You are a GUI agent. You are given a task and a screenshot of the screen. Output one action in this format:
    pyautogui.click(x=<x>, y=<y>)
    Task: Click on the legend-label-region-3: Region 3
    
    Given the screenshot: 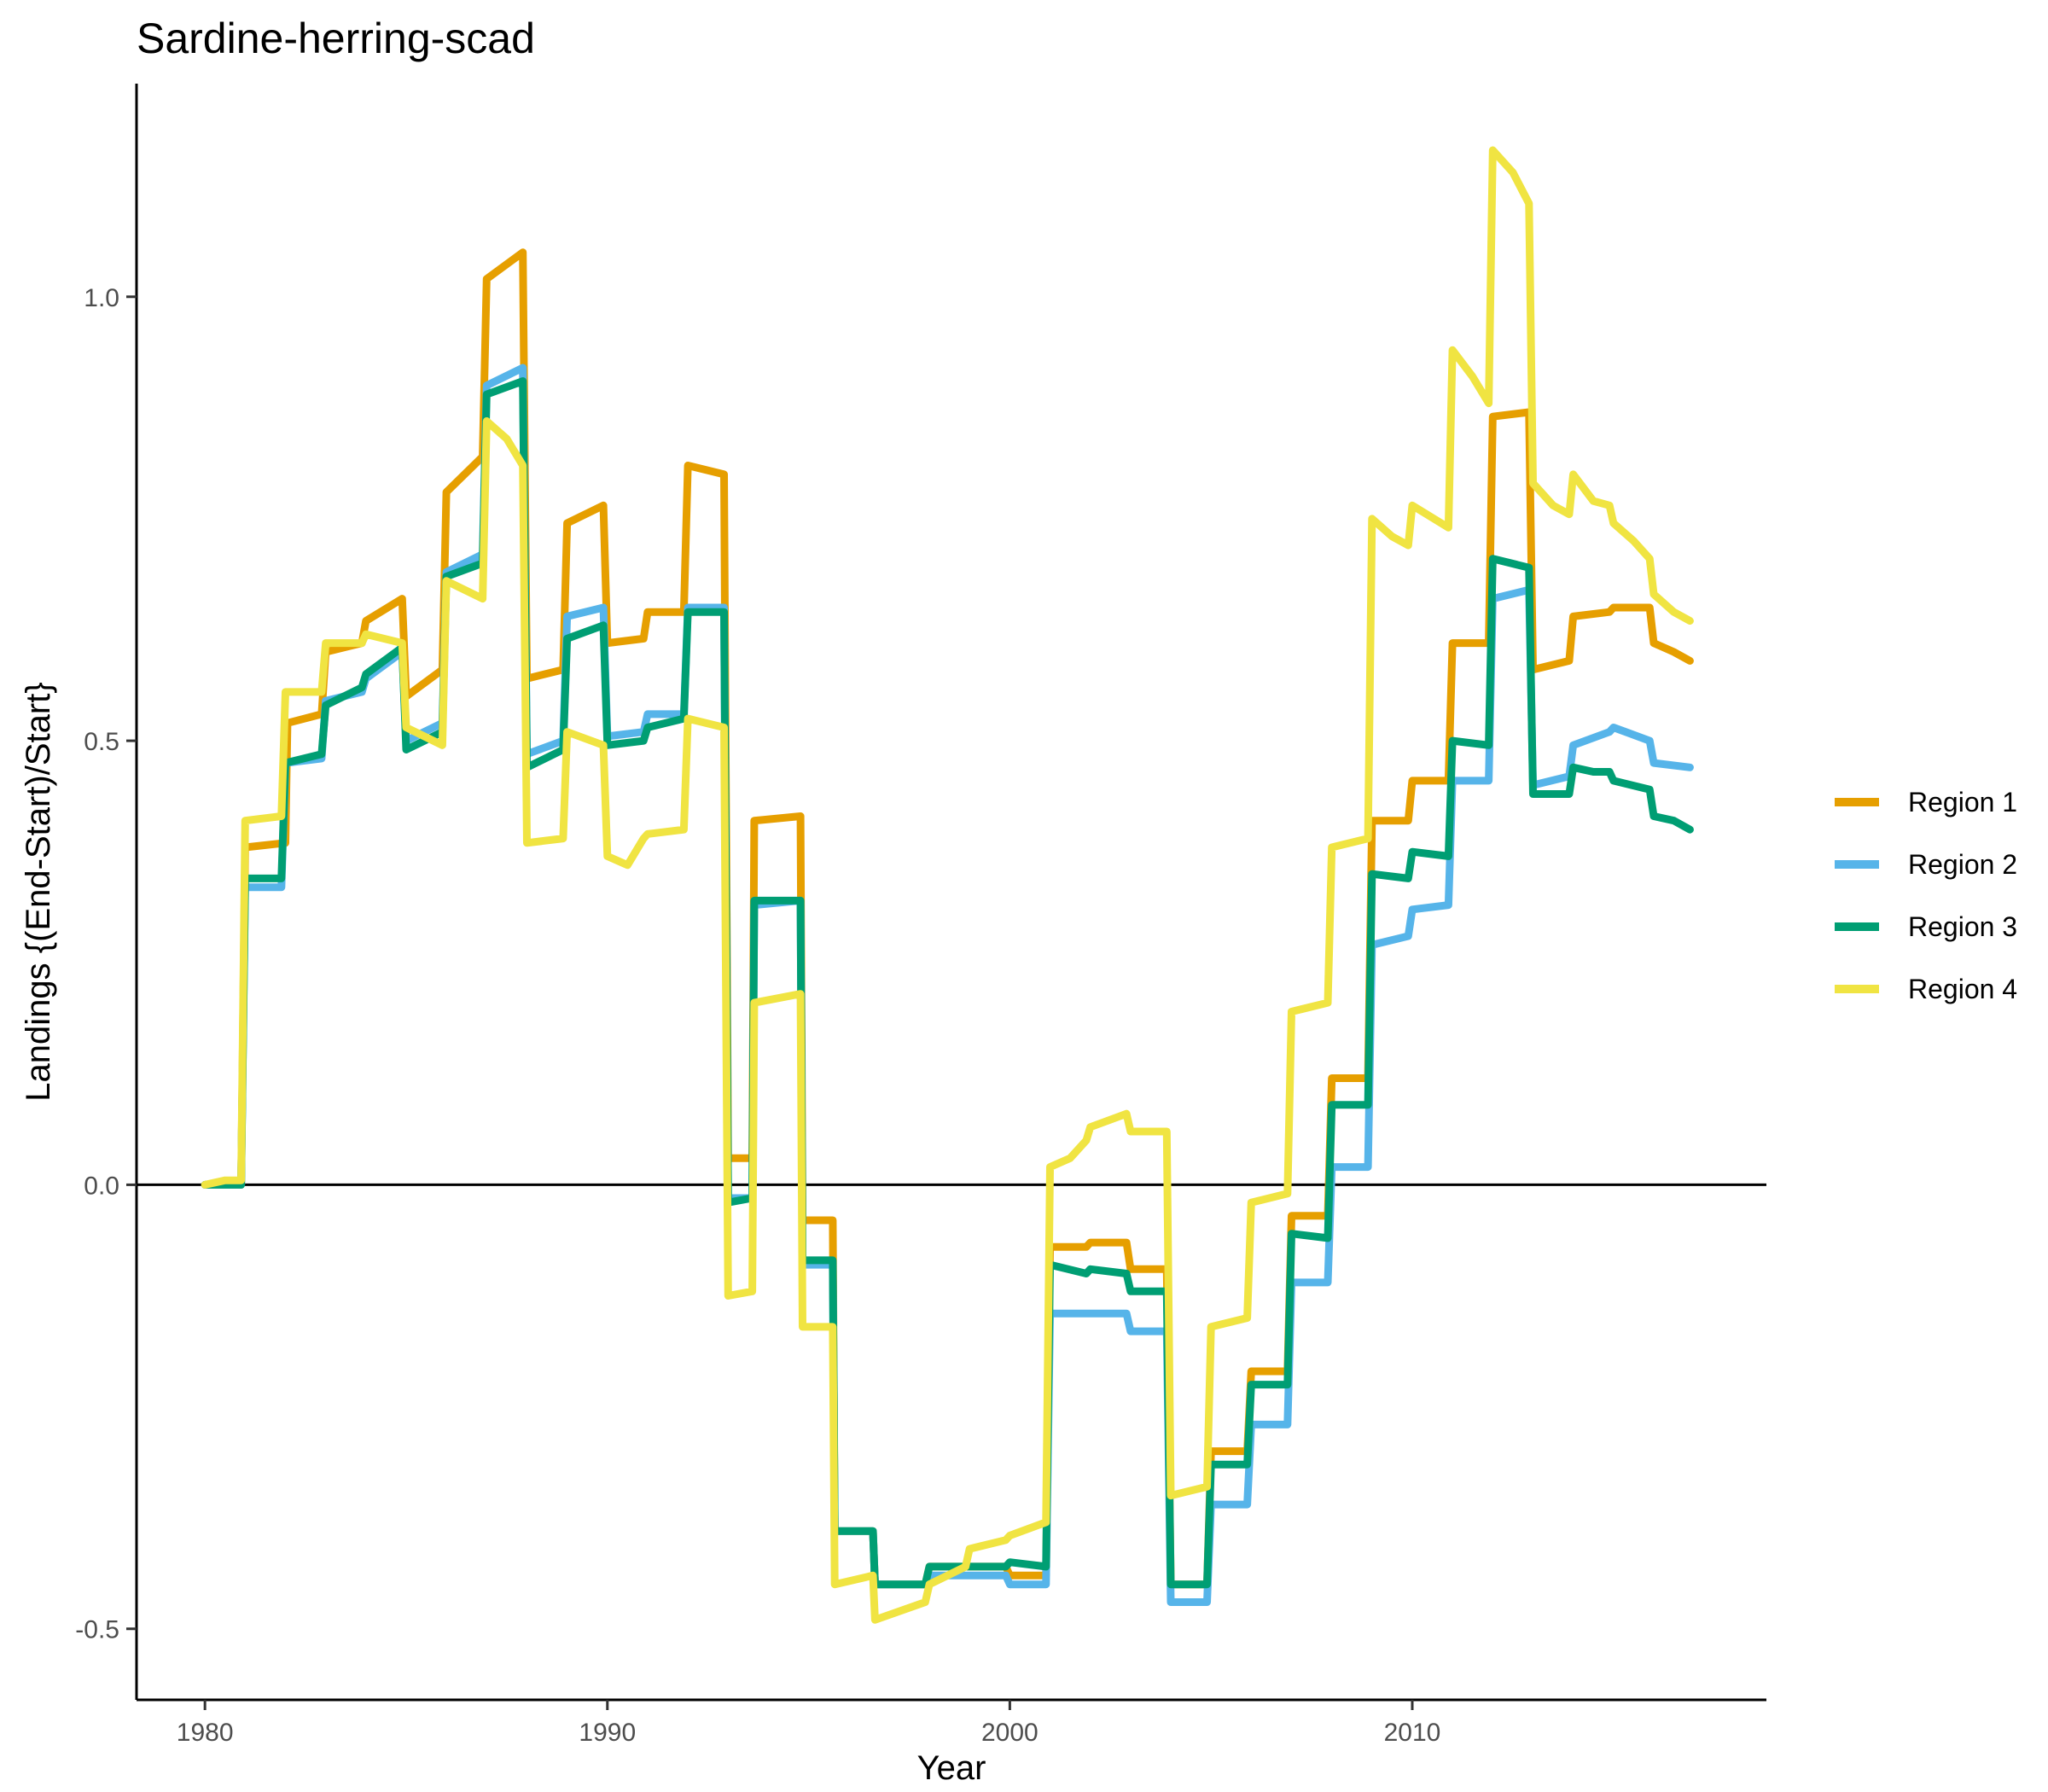 What is the action you would take?
    pyautogui.click(x=1963, y=927)
    